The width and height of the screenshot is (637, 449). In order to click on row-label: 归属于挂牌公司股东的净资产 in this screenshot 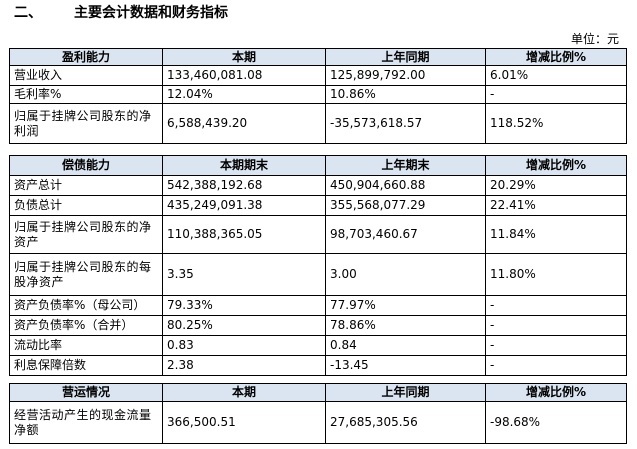, I will do `click(86, 234)`.